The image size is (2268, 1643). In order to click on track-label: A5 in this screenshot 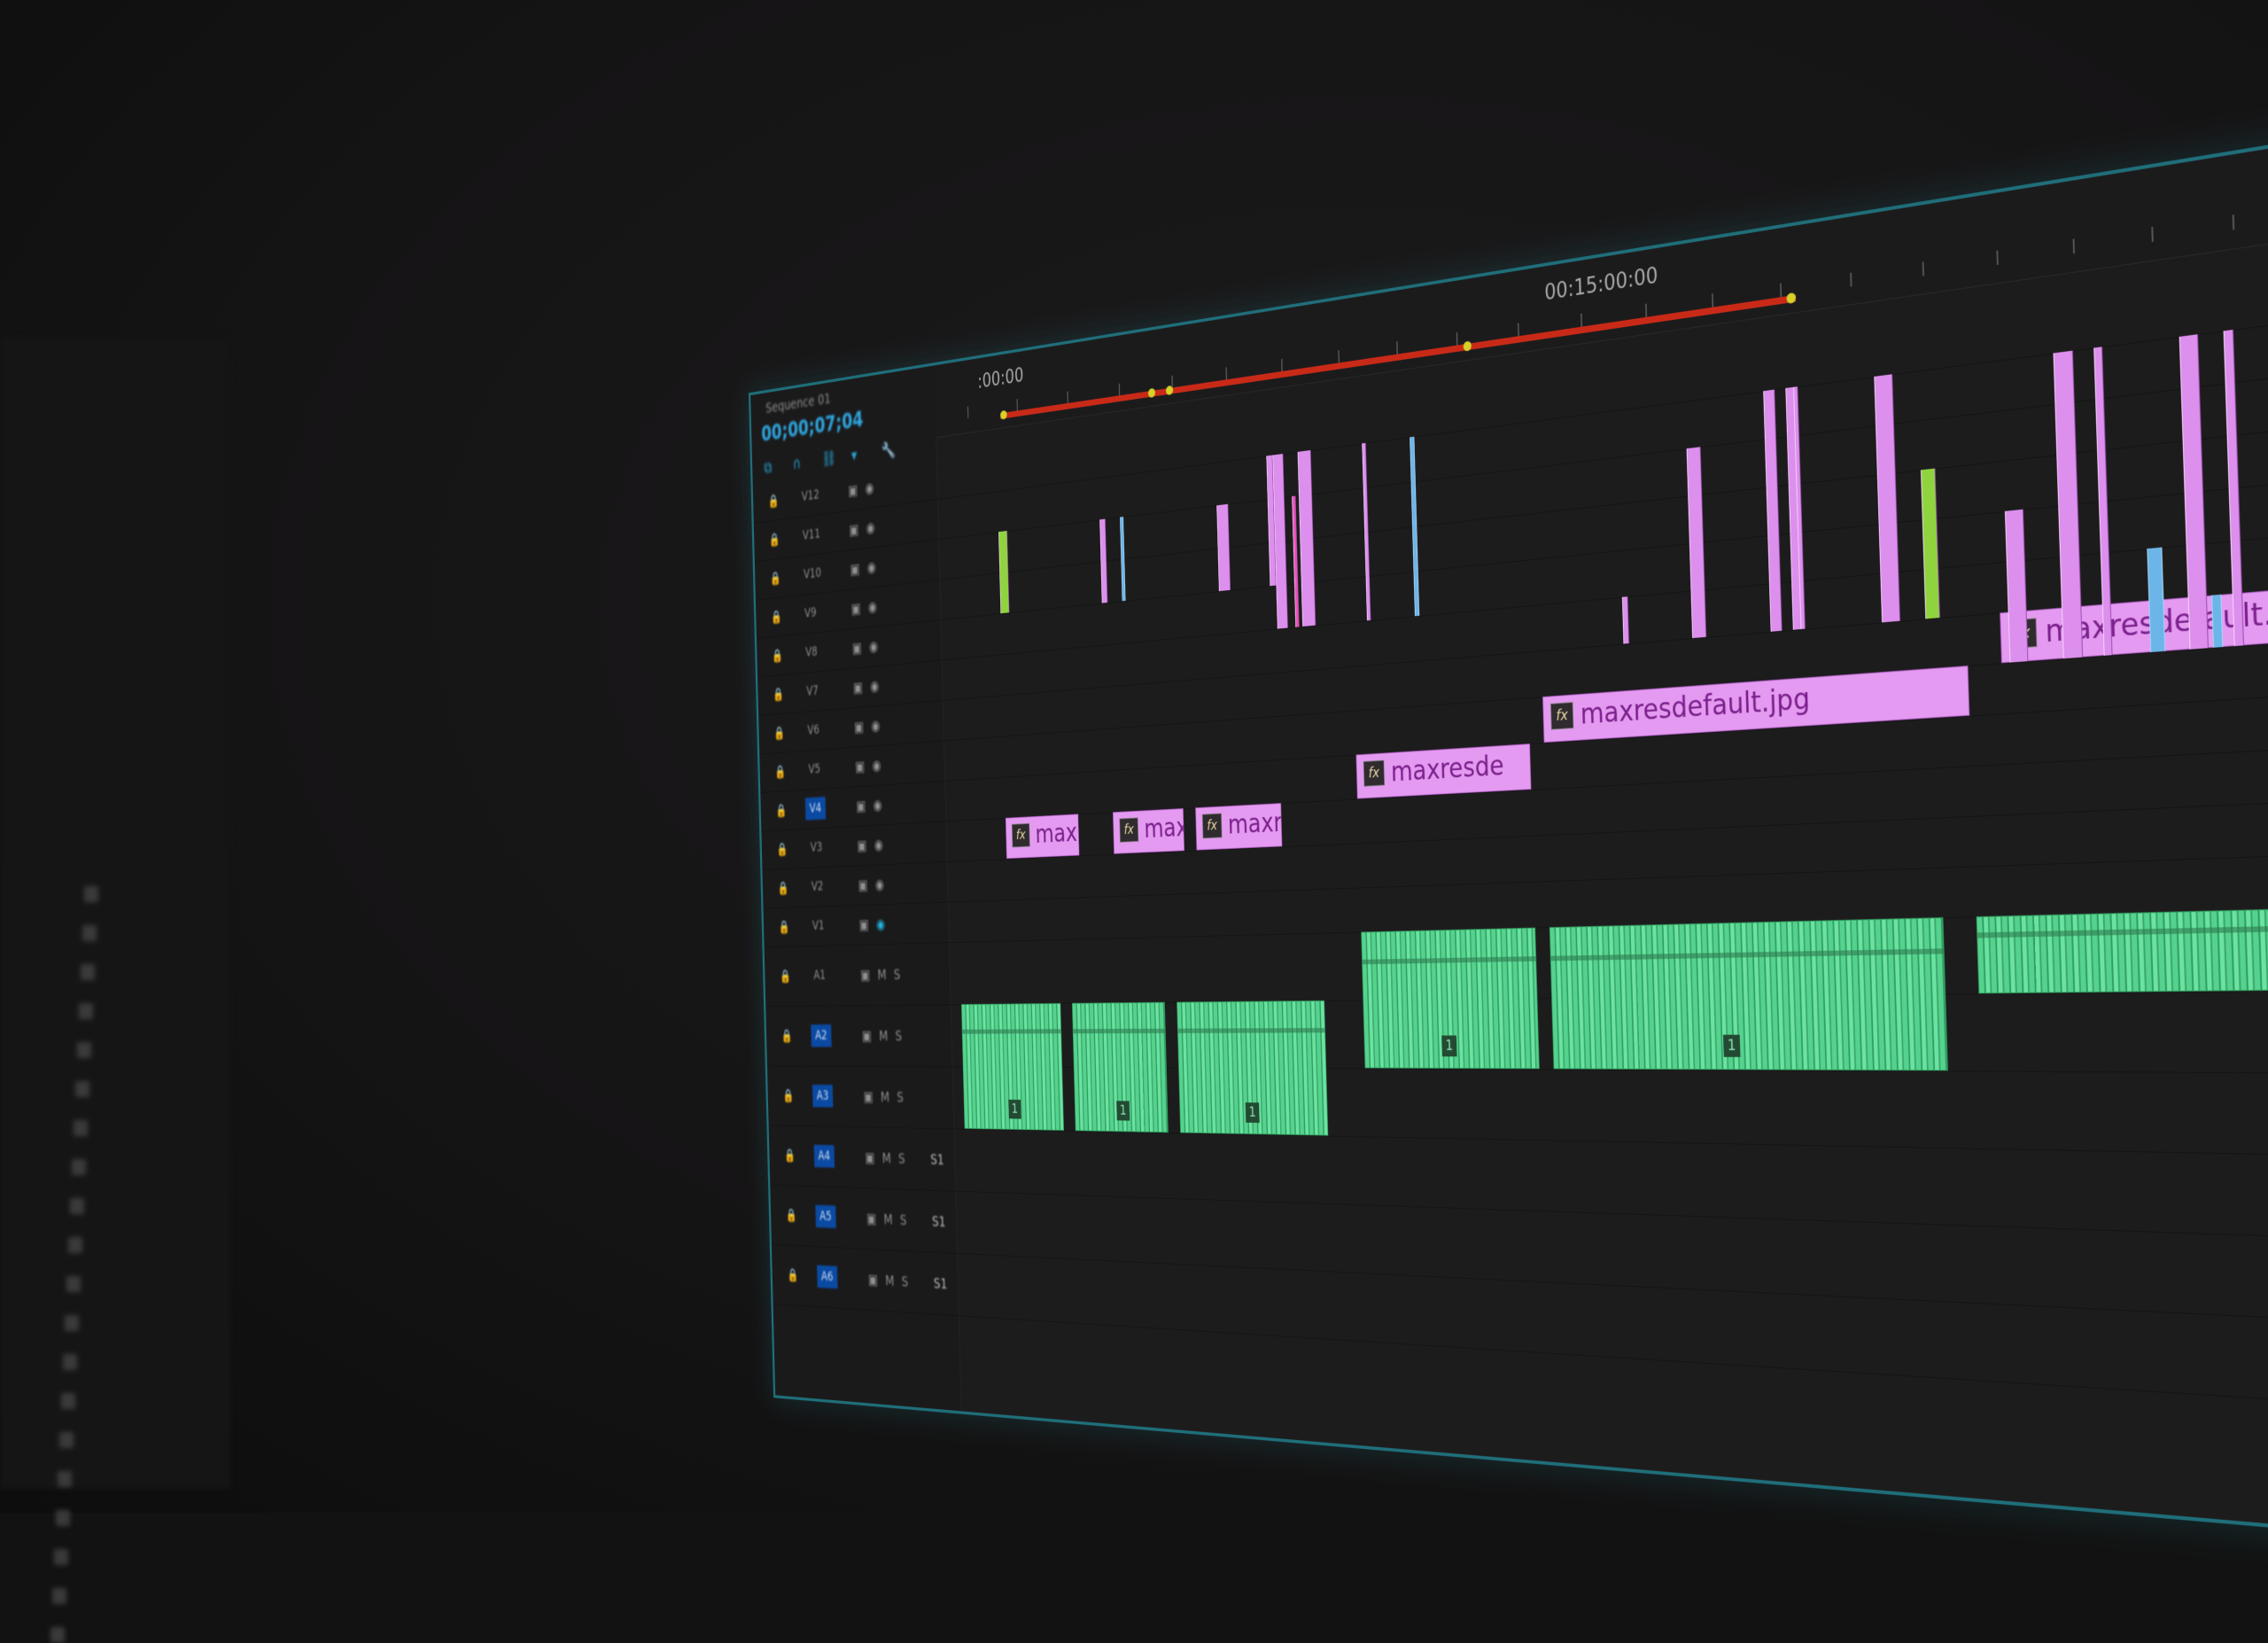, I will do `click(825, 1216)`.